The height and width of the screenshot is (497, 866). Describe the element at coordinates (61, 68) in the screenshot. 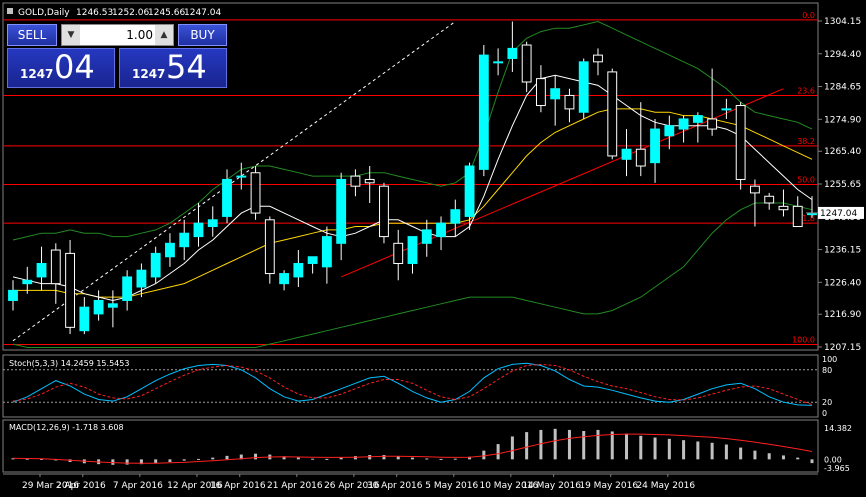

I see `bid-price-button: 1247 04` at that location.